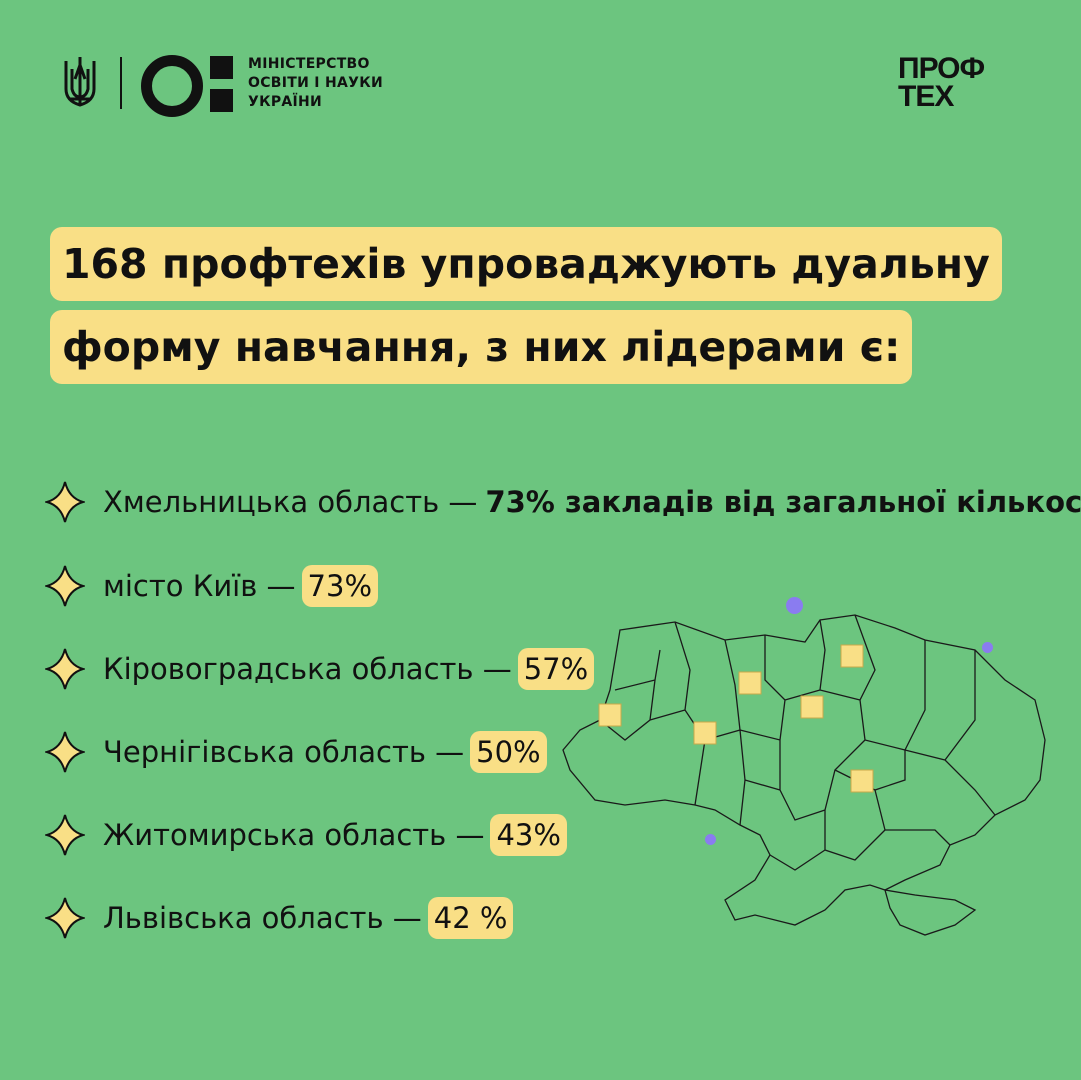 This screenshot has width=1081, height=1080. What do you see at coordinates (121, 83) in the screenshot?
I see `divider` at bounding box center [121, 83].